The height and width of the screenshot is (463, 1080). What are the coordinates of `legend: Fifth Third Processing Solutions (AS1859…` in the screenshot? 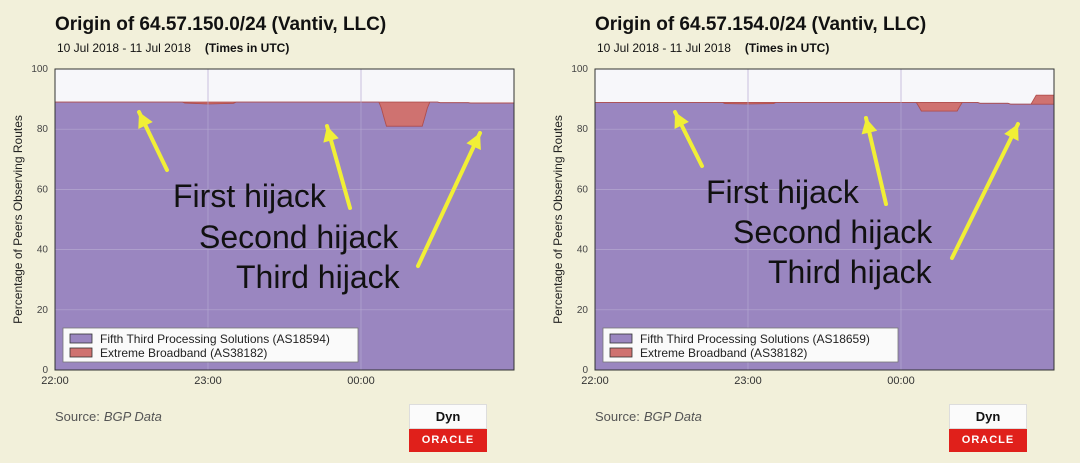 It's located at (210, 345).